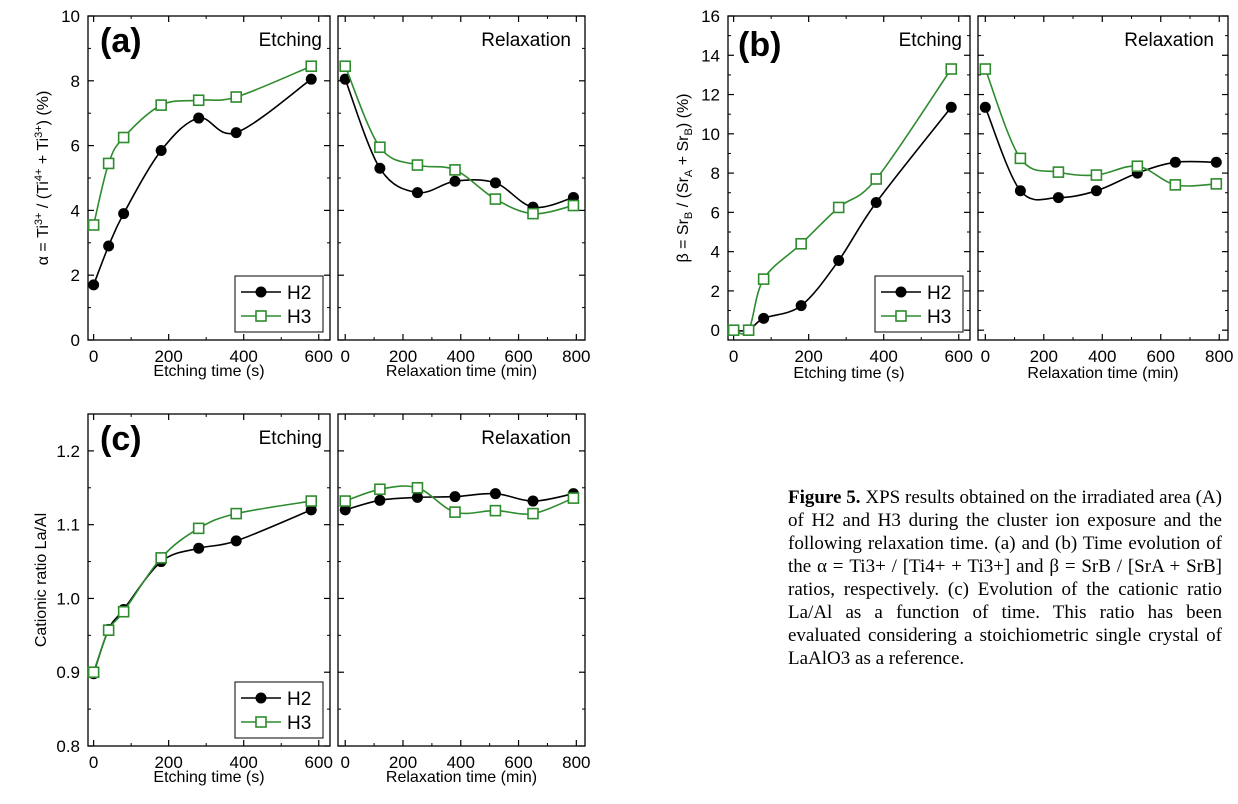  Describe the element at coordinates (68, 525) in the screenshot. I see `y-tick-label: 1.1` at that location.